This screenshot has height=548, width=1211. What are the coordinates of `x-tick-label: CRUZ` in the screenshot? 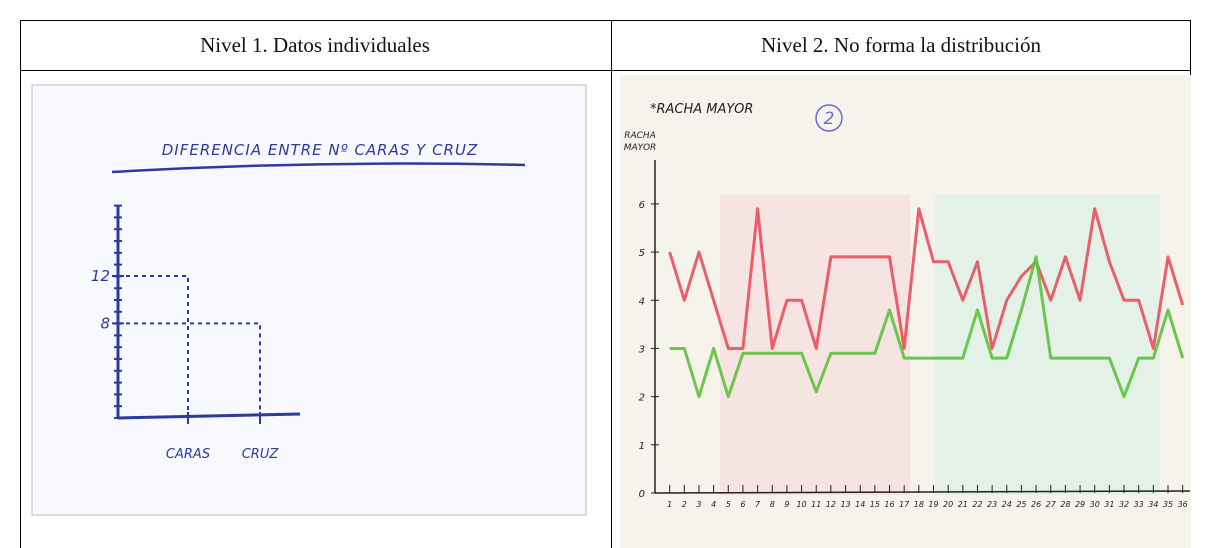 It's located at (261, 454).